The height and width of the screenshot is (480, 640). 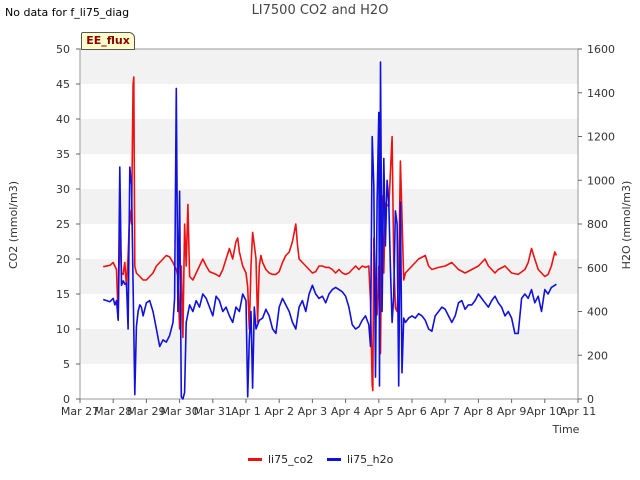 I want to click on x-tick-label: Mar 29, so click(x=146, y=411).